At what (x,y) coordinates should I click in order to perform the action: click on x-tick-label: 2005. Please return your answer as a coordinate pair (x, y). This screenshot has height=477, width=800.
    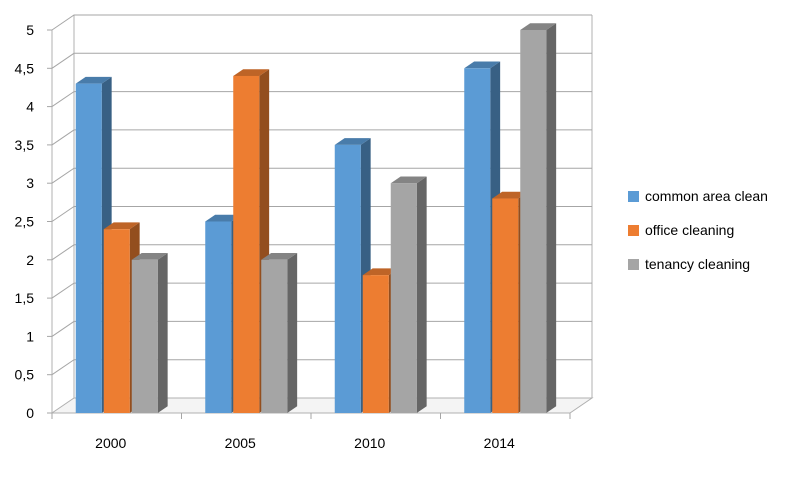
    Looking at the image, I should click on (240, 443).